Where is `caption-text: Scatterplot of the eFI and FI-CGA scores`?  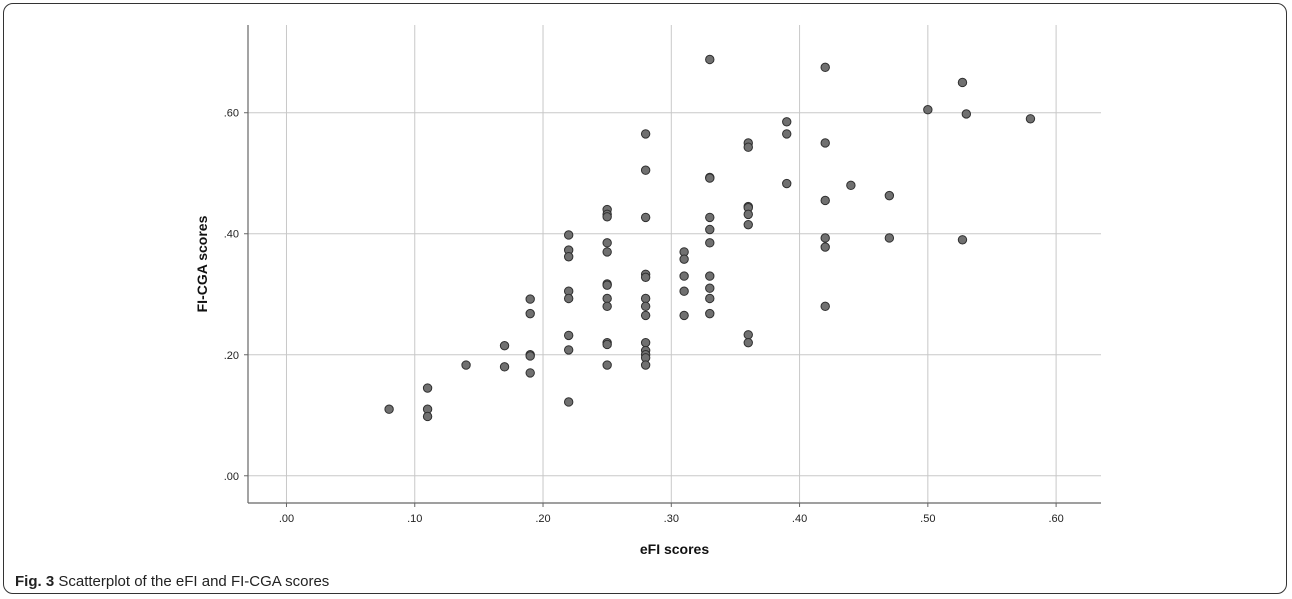
caption-text: Scatterplot of the eFI and FI-CGA scores is located at coordinates (194, 581).